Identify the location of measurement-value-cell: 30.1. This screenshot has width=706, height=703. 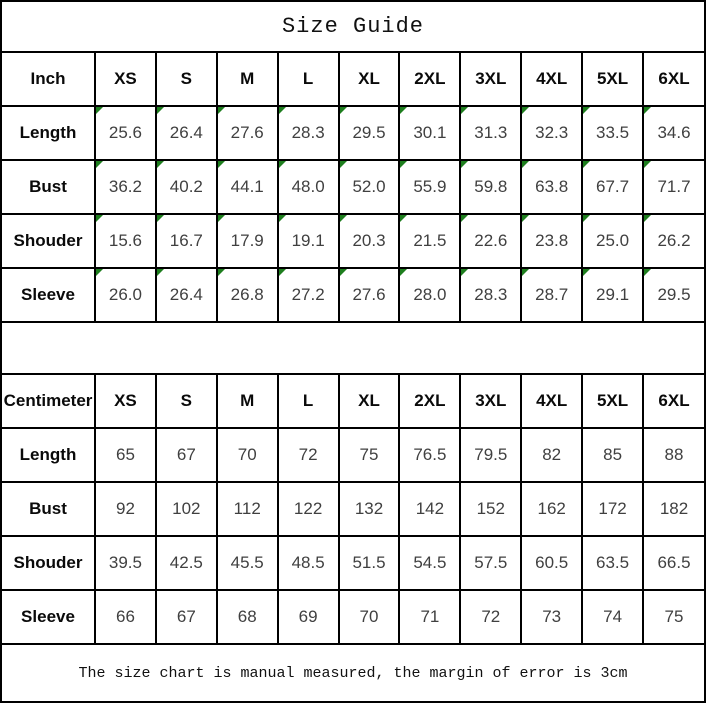
(430, 133).